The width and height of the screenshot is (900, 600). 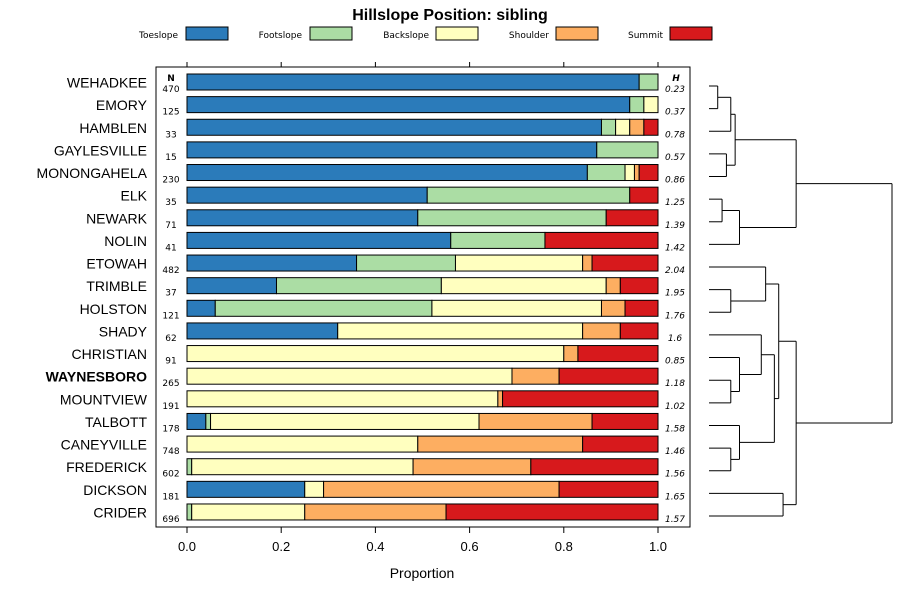 I want to click on h-value-mountview: 1.02, so click(x=675, y=407).